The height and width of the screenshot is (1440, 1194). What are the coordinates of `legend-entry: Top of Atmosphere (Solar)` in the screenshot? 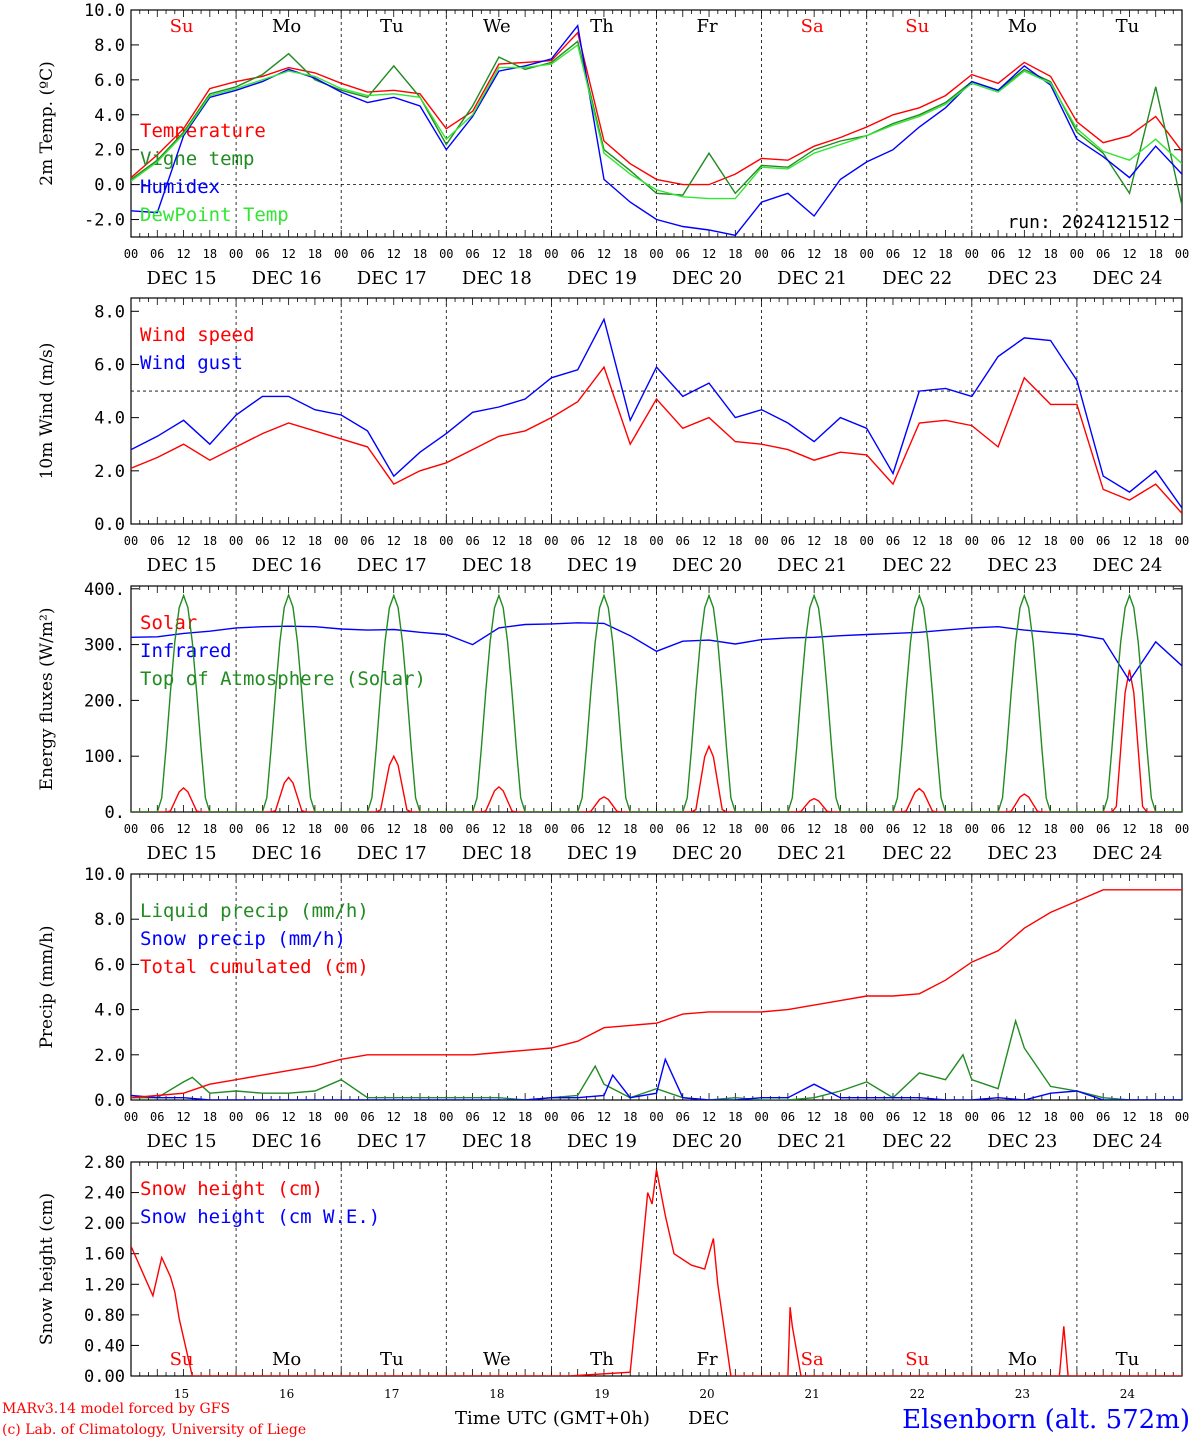 It's located at (283, 679).